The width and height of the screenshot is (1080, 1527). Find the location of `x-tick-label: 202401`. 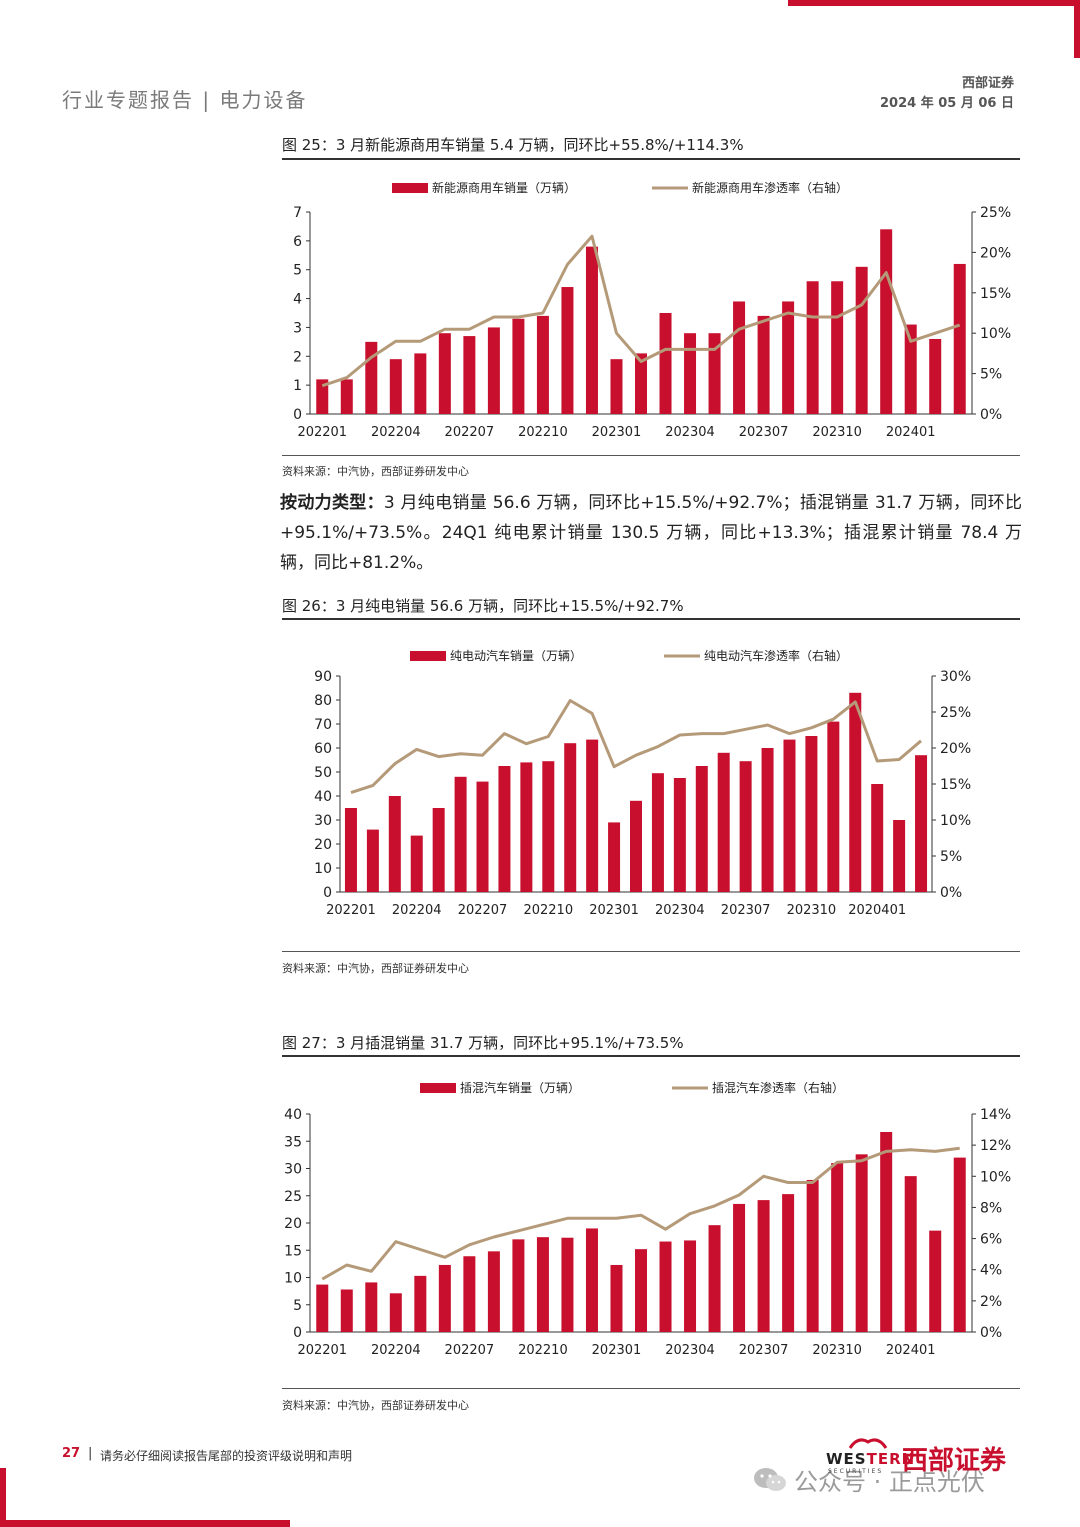

x-tick-label: 202401 is located at coordinates (911, 1350).